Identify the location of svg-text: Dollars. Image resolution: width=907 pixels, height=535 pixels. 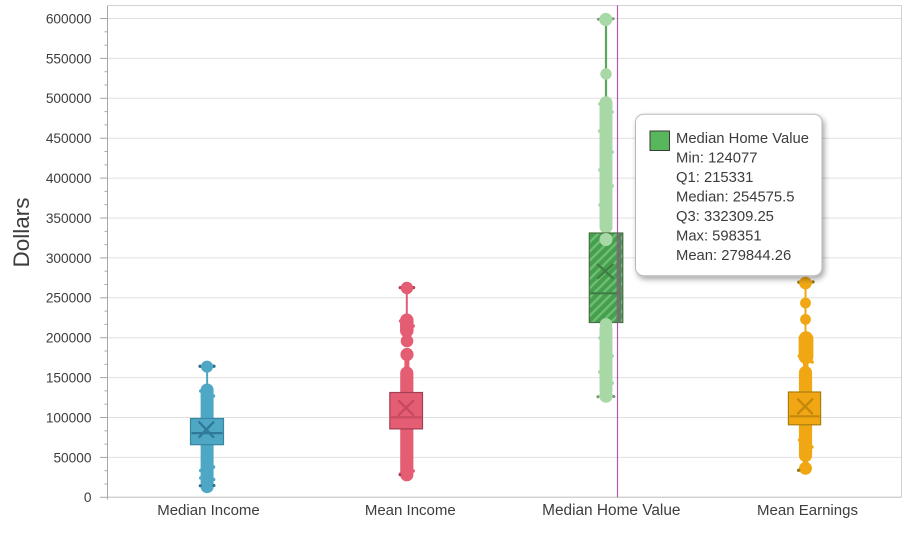
(21, 232).